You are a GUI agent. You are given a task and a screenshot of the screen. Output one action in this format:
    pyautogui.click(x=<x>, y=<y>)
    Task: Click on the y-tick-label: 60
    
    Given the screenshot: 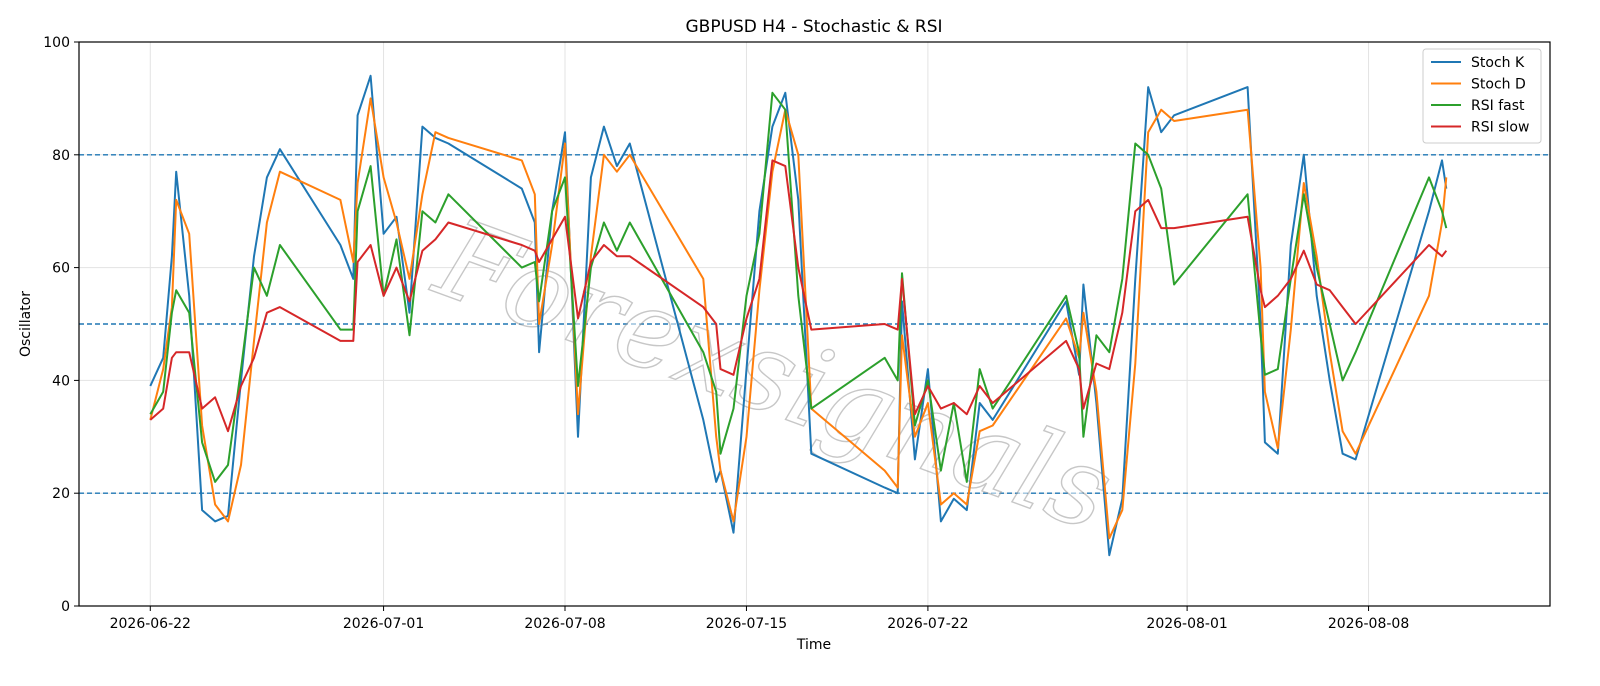 What is the action you would take?
    pyautogui.click(x=61, y=269)
    